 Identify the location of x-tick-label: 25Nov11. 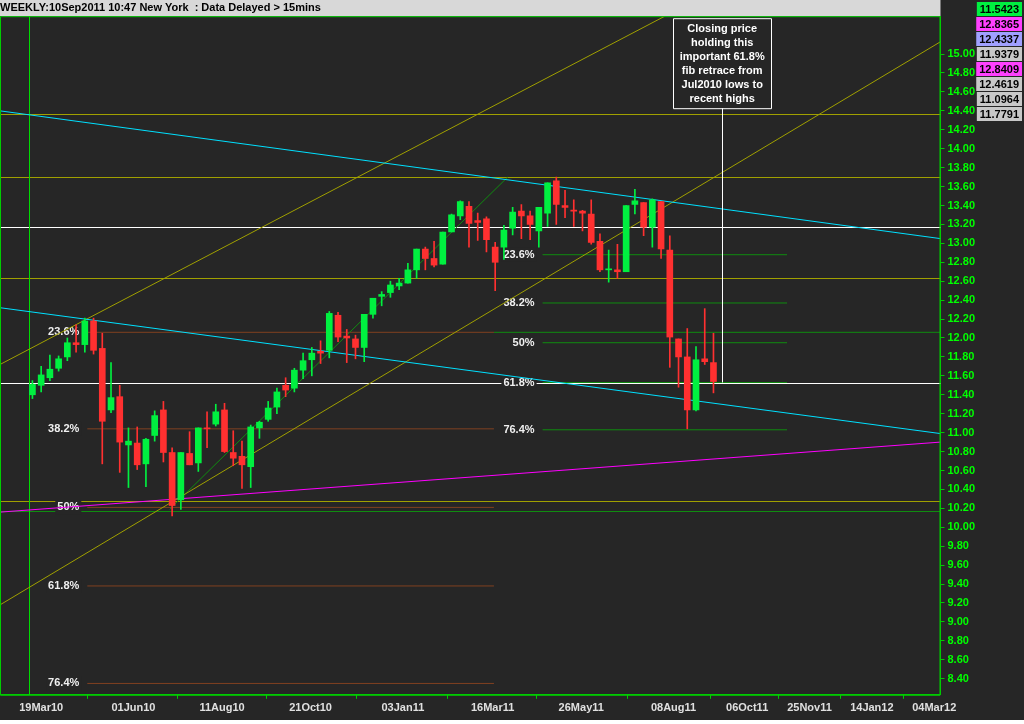
(809, 707).